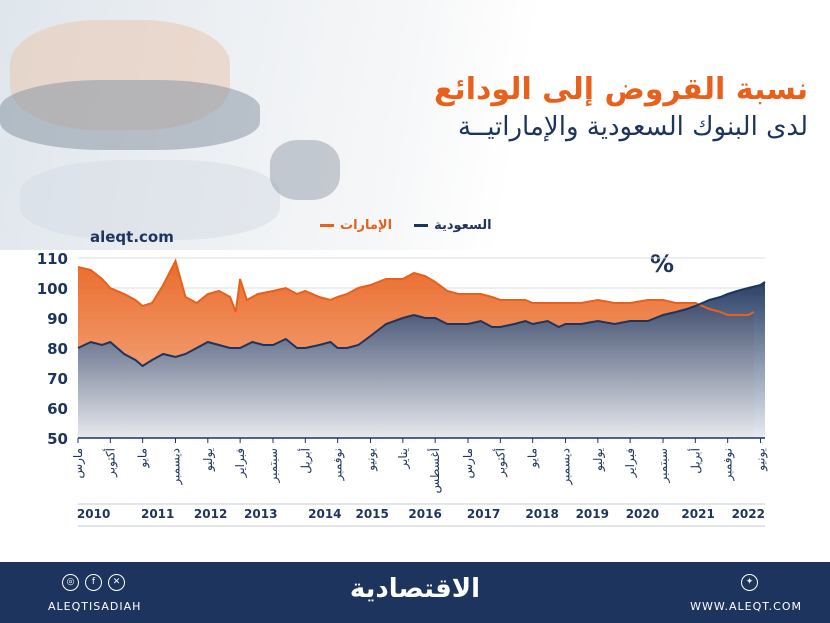 The width and height of the screenshot is (830, 623). What do you see at coordinates (662, 264) in the screenshot?
I see `unit-label: %` at bounding box center [662, 264].